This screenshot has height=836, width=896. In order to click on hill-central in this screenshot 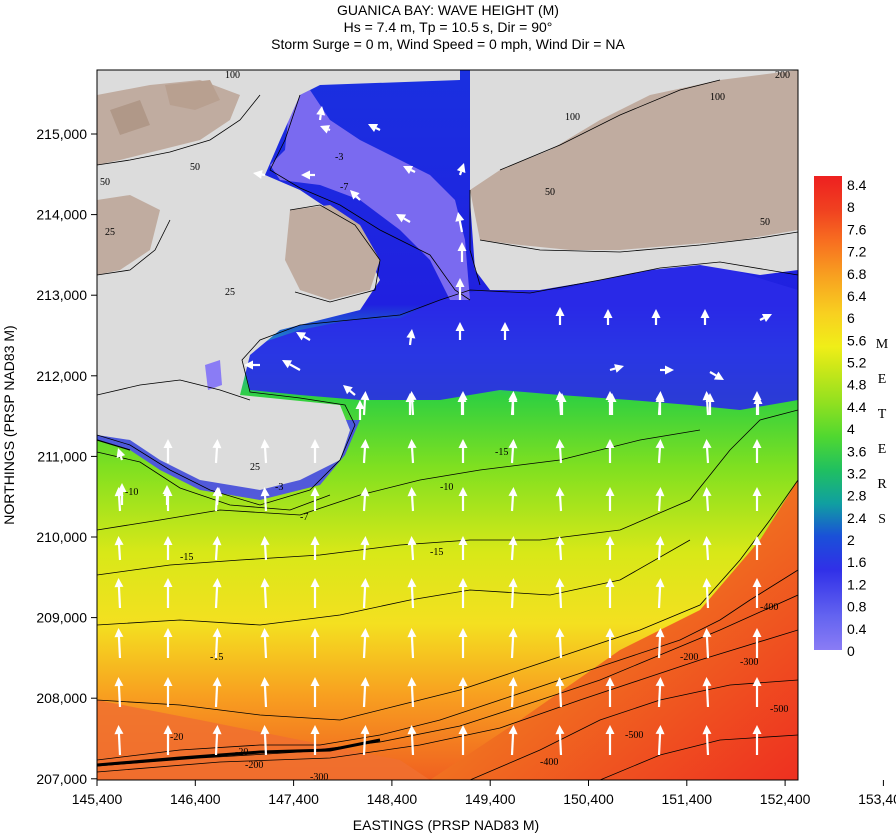, I will do `click(332, 252)`.